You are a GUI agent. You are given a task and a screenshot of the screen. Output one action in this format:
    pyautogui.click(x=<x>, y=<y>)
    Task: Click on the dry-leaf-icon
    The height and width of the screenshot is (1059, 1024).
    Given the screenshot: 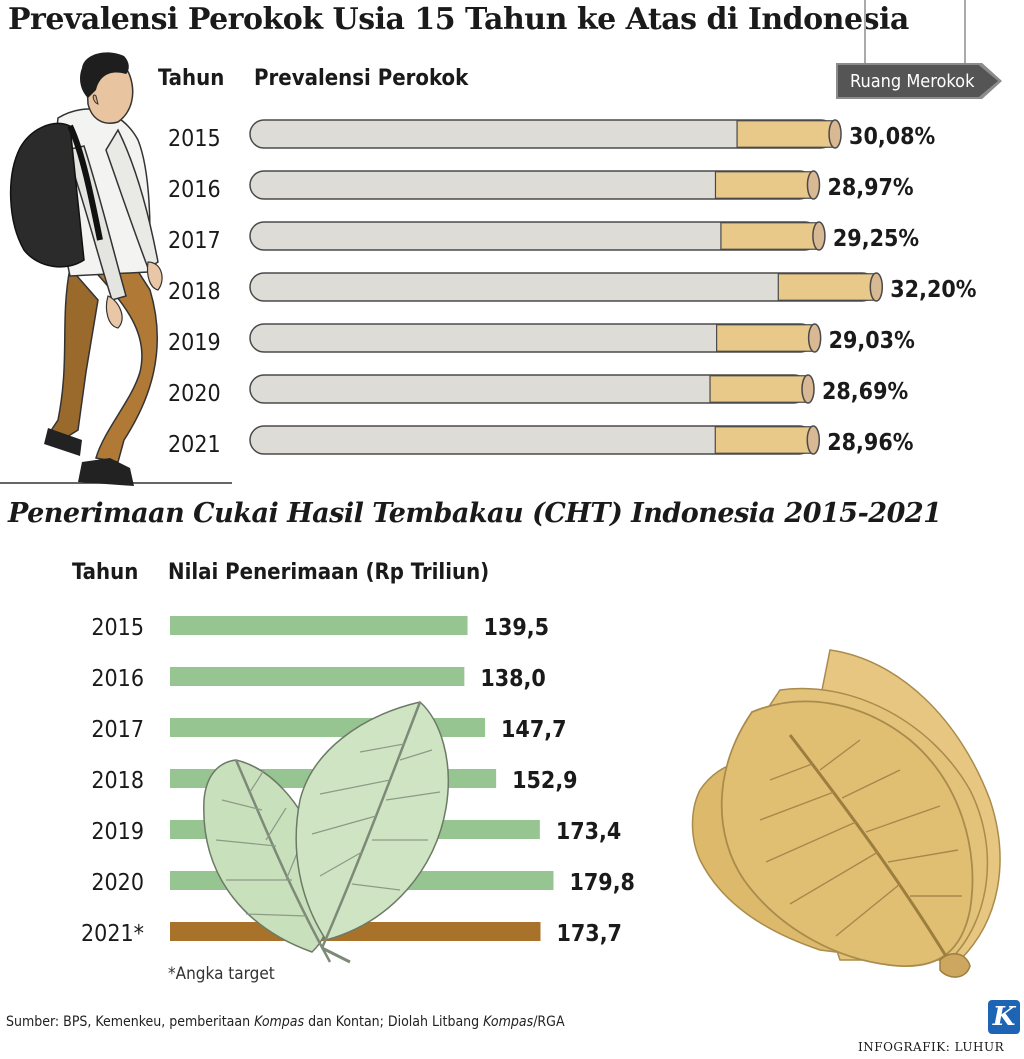 What is the action you would take?
    pyautogui.click(x=846, y=813)
    